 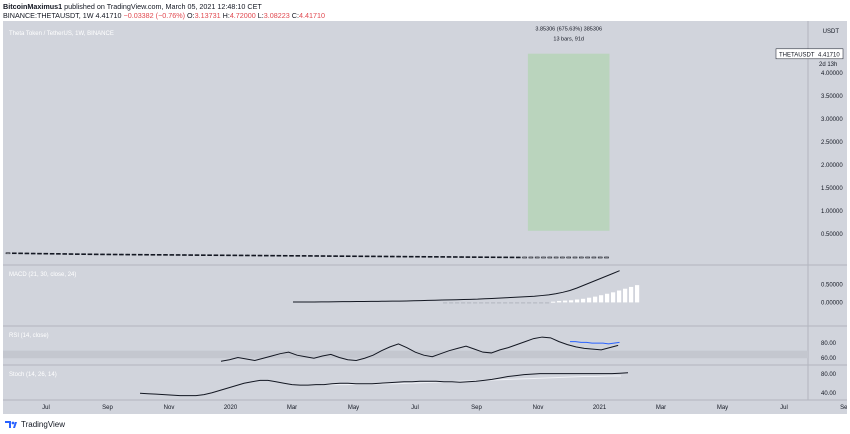 What do you see at coordinates (415, 408) in the screenshot?
I see `time-axis-tick: Jul` at bounding box center [415, 408].